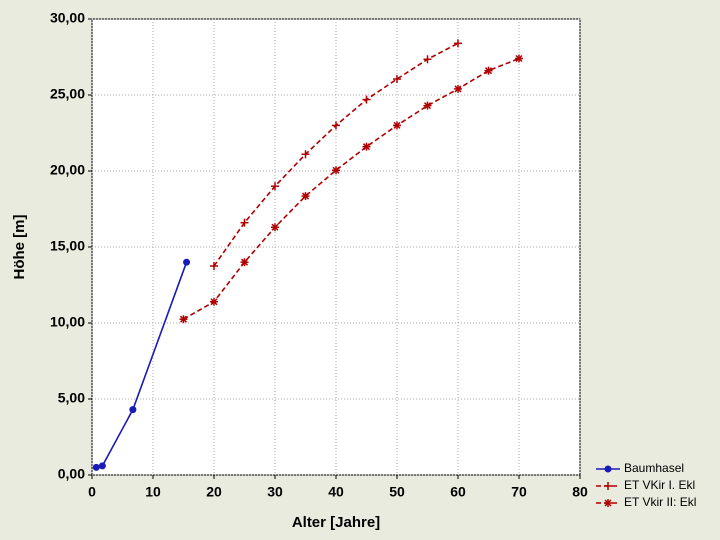 This screenshot has width=720, height=540. Describe the element at coordinates (580, 492) in the screenshot. I see `x-tick-label: 80` at that location.